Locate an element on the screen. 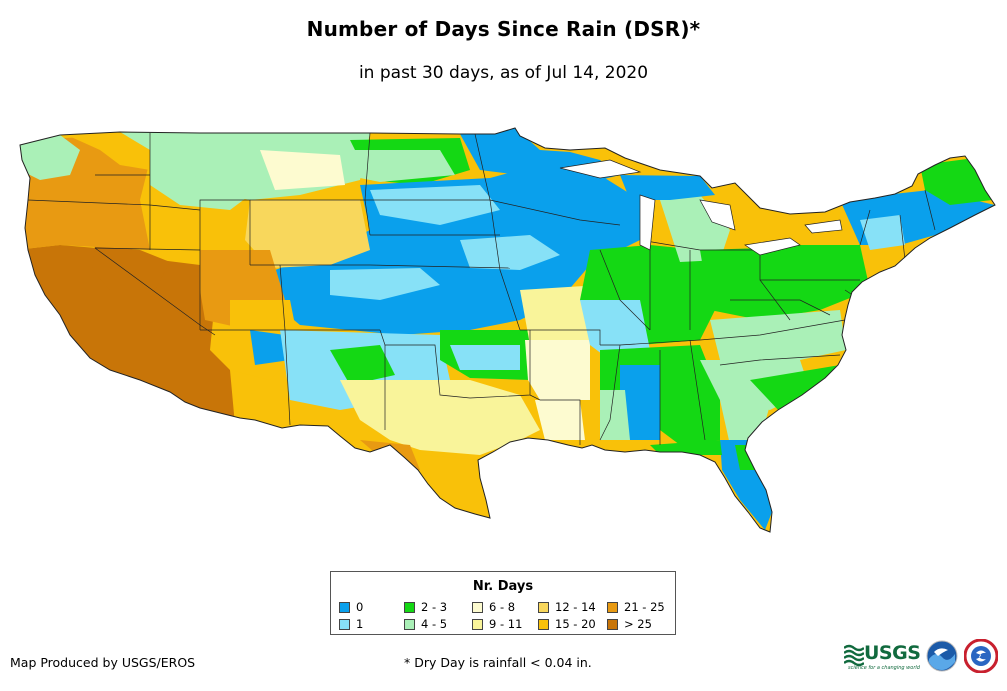  legend-label: 15 - 20 is located at coordinates (575, 624).